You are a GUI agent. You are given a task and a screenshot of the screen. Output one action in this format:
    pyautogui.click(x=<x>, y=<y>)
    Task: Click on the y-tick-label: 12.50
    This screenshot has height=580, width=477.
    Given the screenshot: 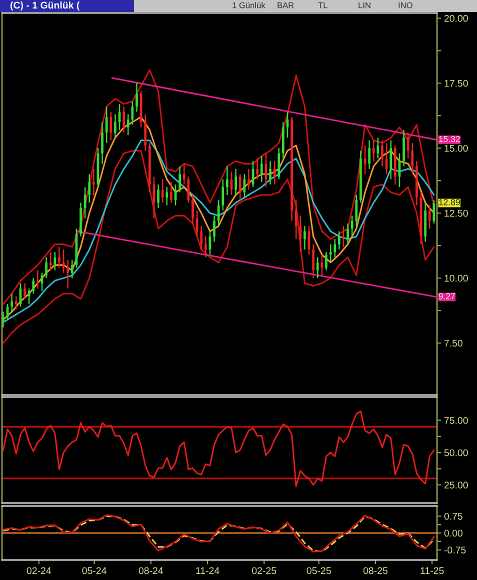 What is the action you would take?
    pyautogui.click(x=456, y=213)
    